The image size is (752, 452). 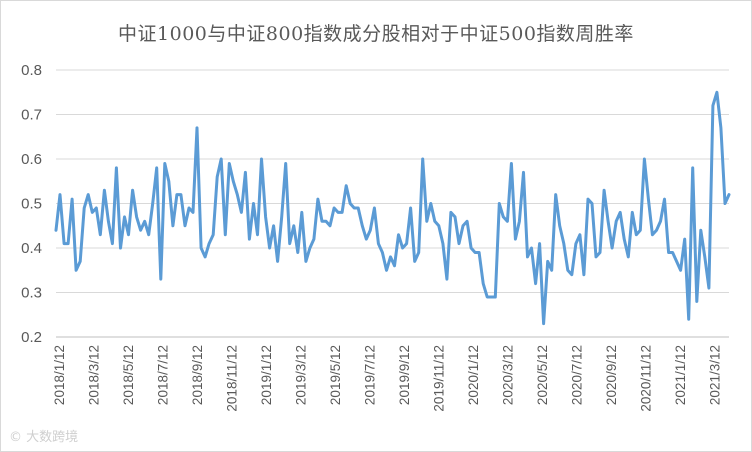 What do you see at coordinates (128, 375) in the screenshot?
I see `x-tick-label: 2018/5/12` at bounding box center [128, 375].